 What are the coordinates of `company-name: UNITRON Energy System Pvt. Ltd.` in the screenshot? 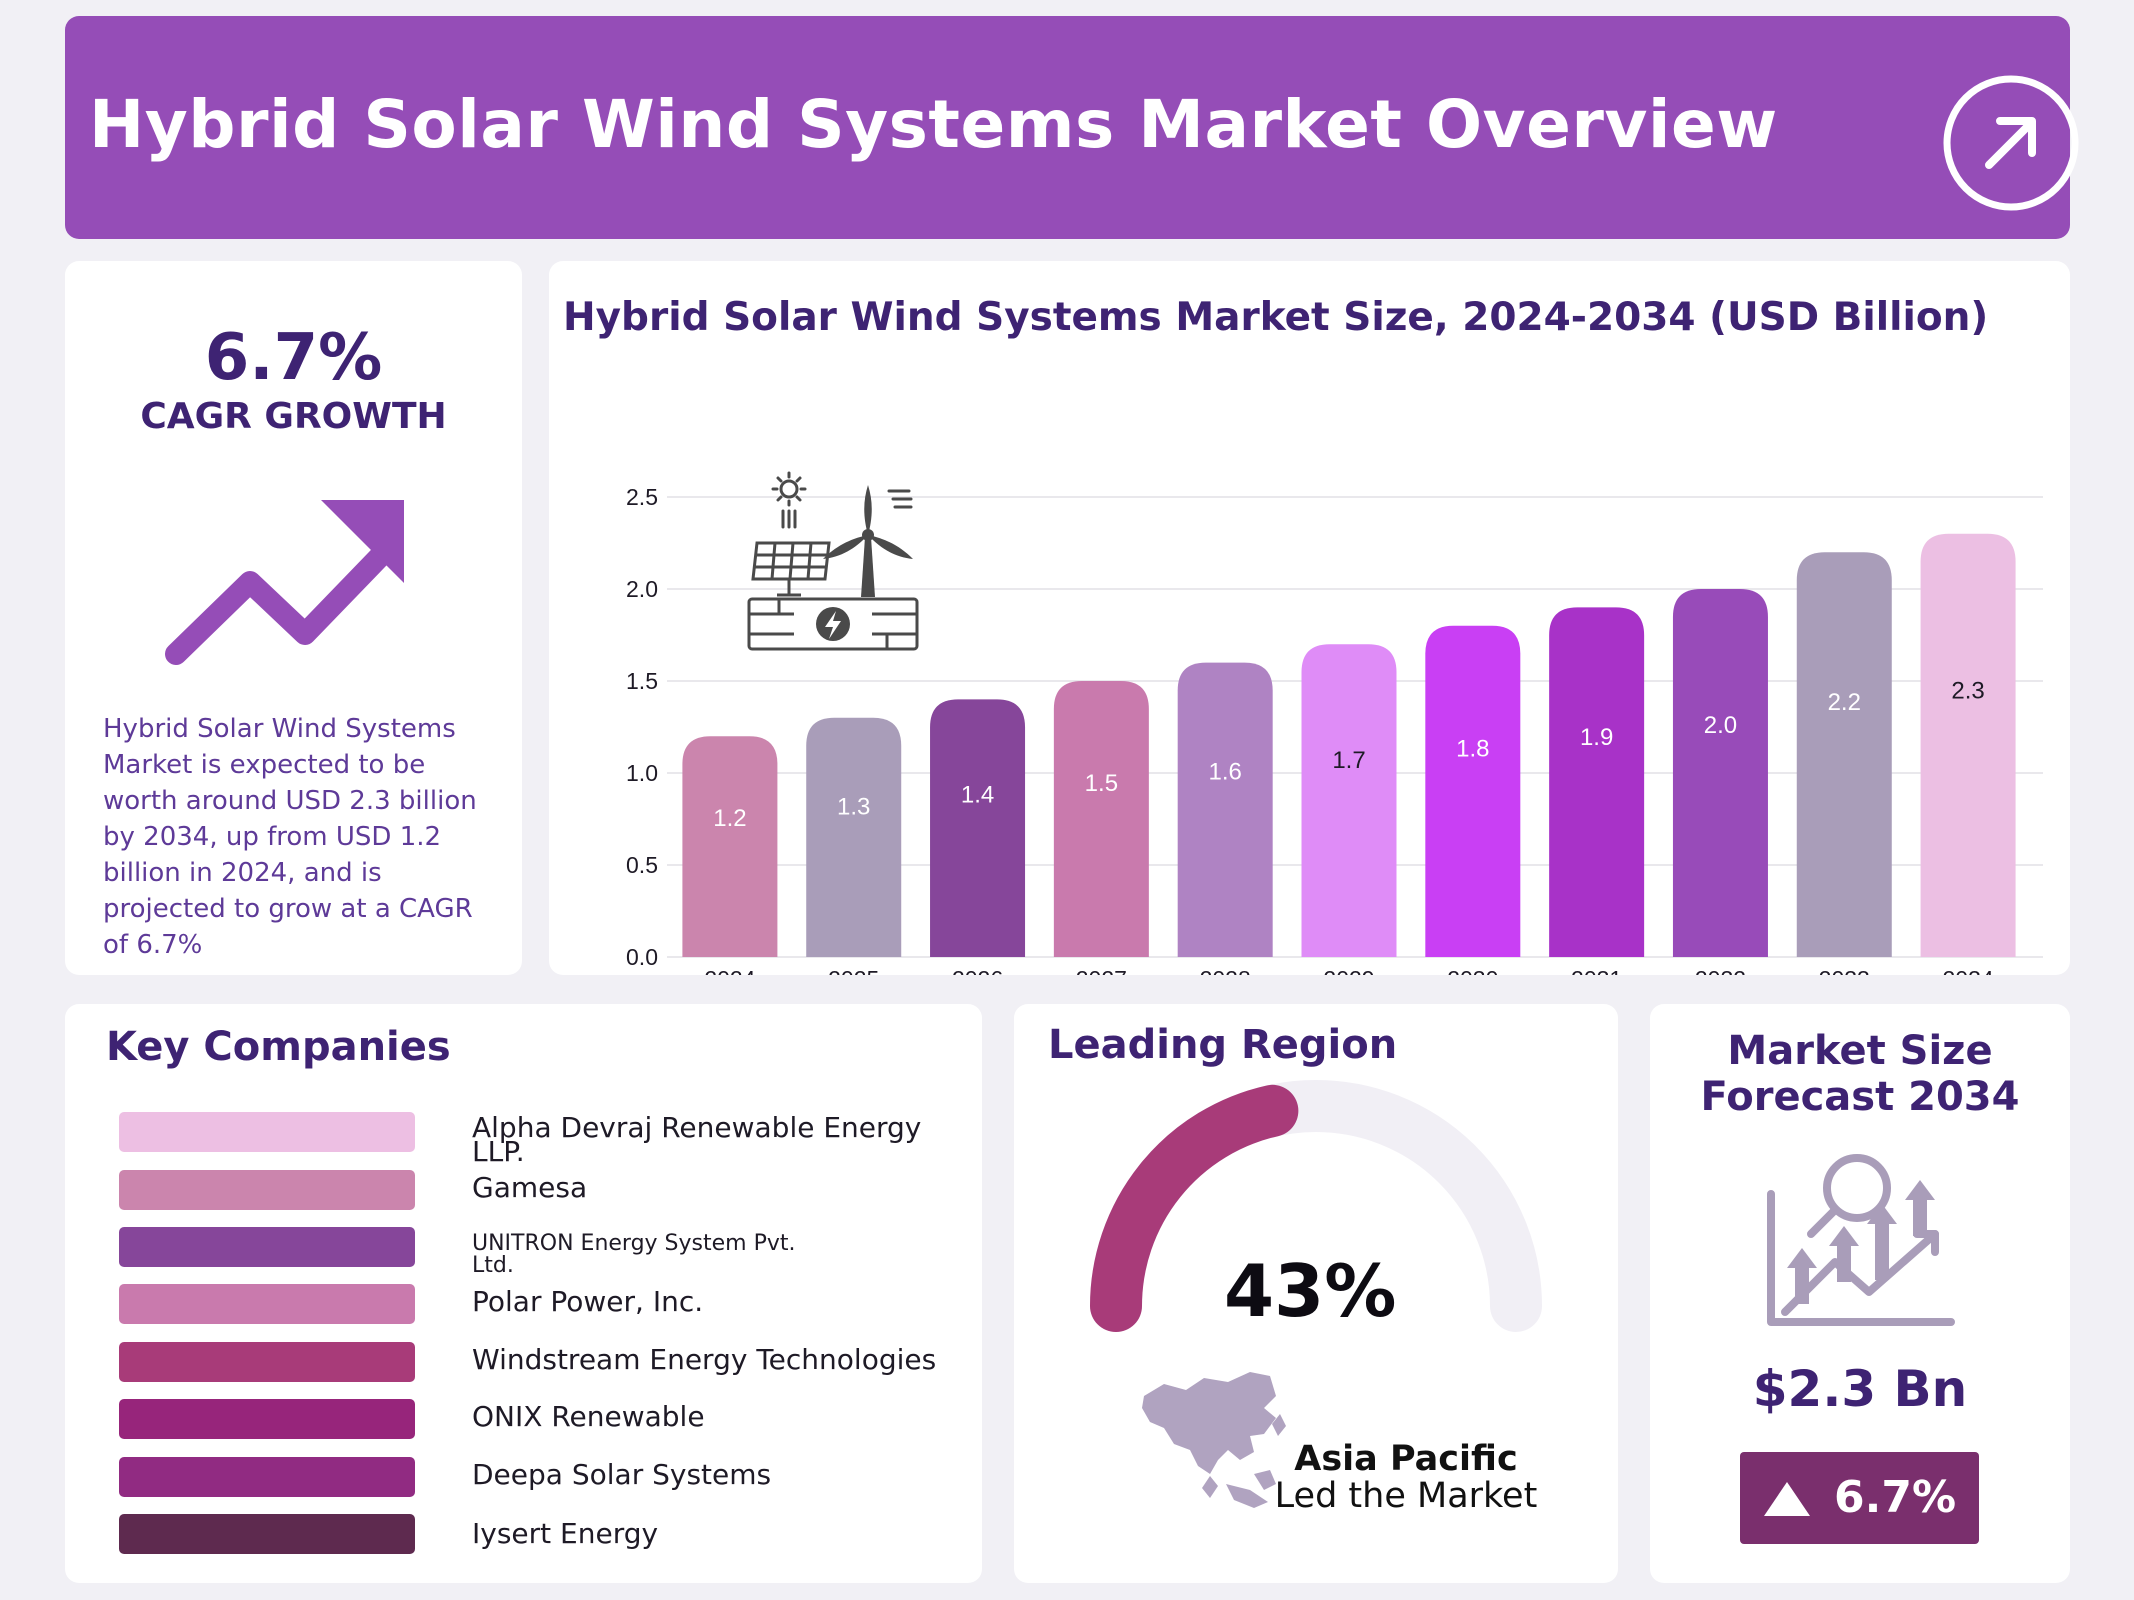 It's located at (634, 1254).